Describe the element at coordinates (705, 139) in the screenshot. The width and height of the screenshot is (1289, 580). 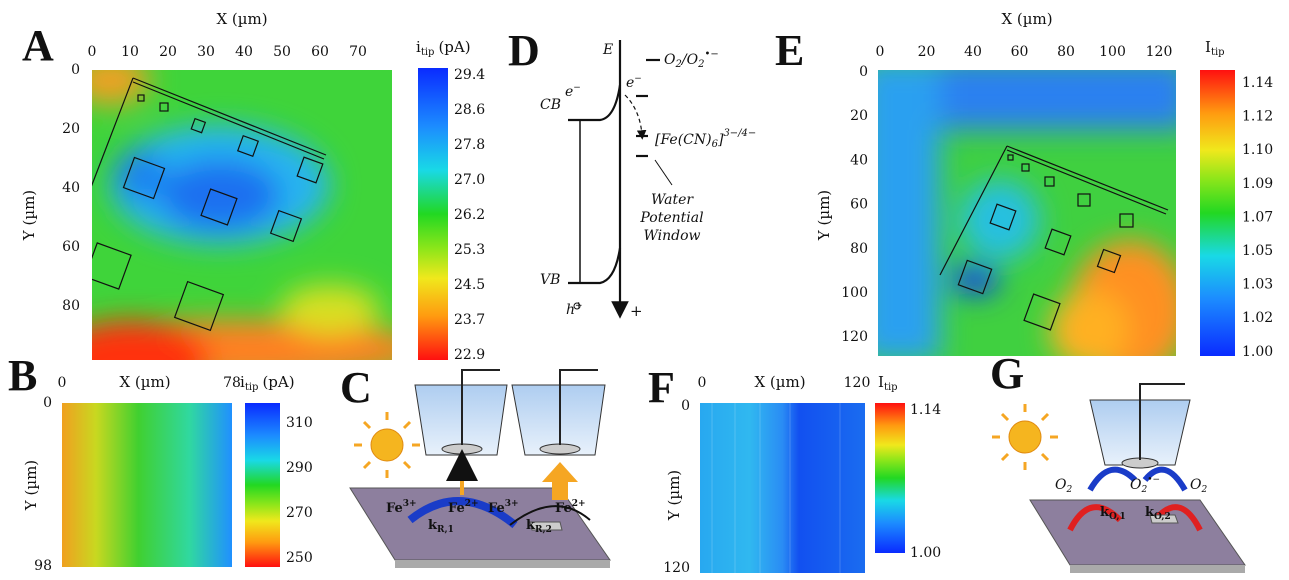
I see `label: [Fe(CN)6]3−/4−` at that location.